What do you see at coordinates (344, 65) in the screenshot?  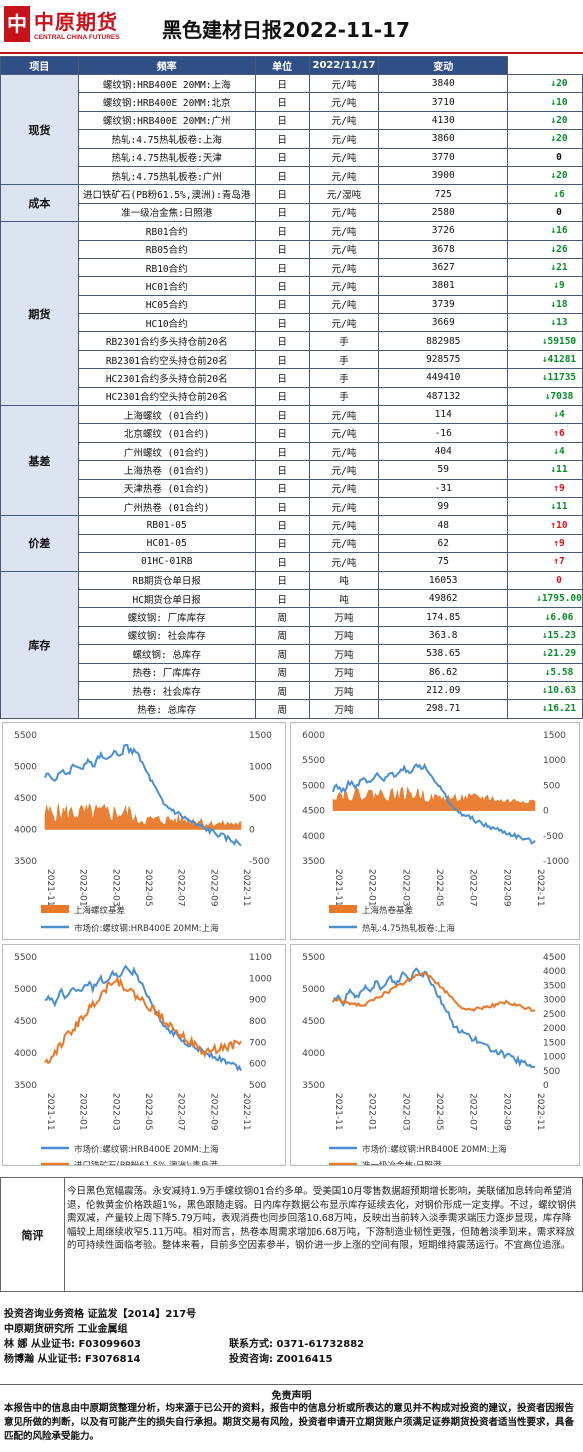 I see `column-header: 2022/11/17` at bounding box center [344, 65].